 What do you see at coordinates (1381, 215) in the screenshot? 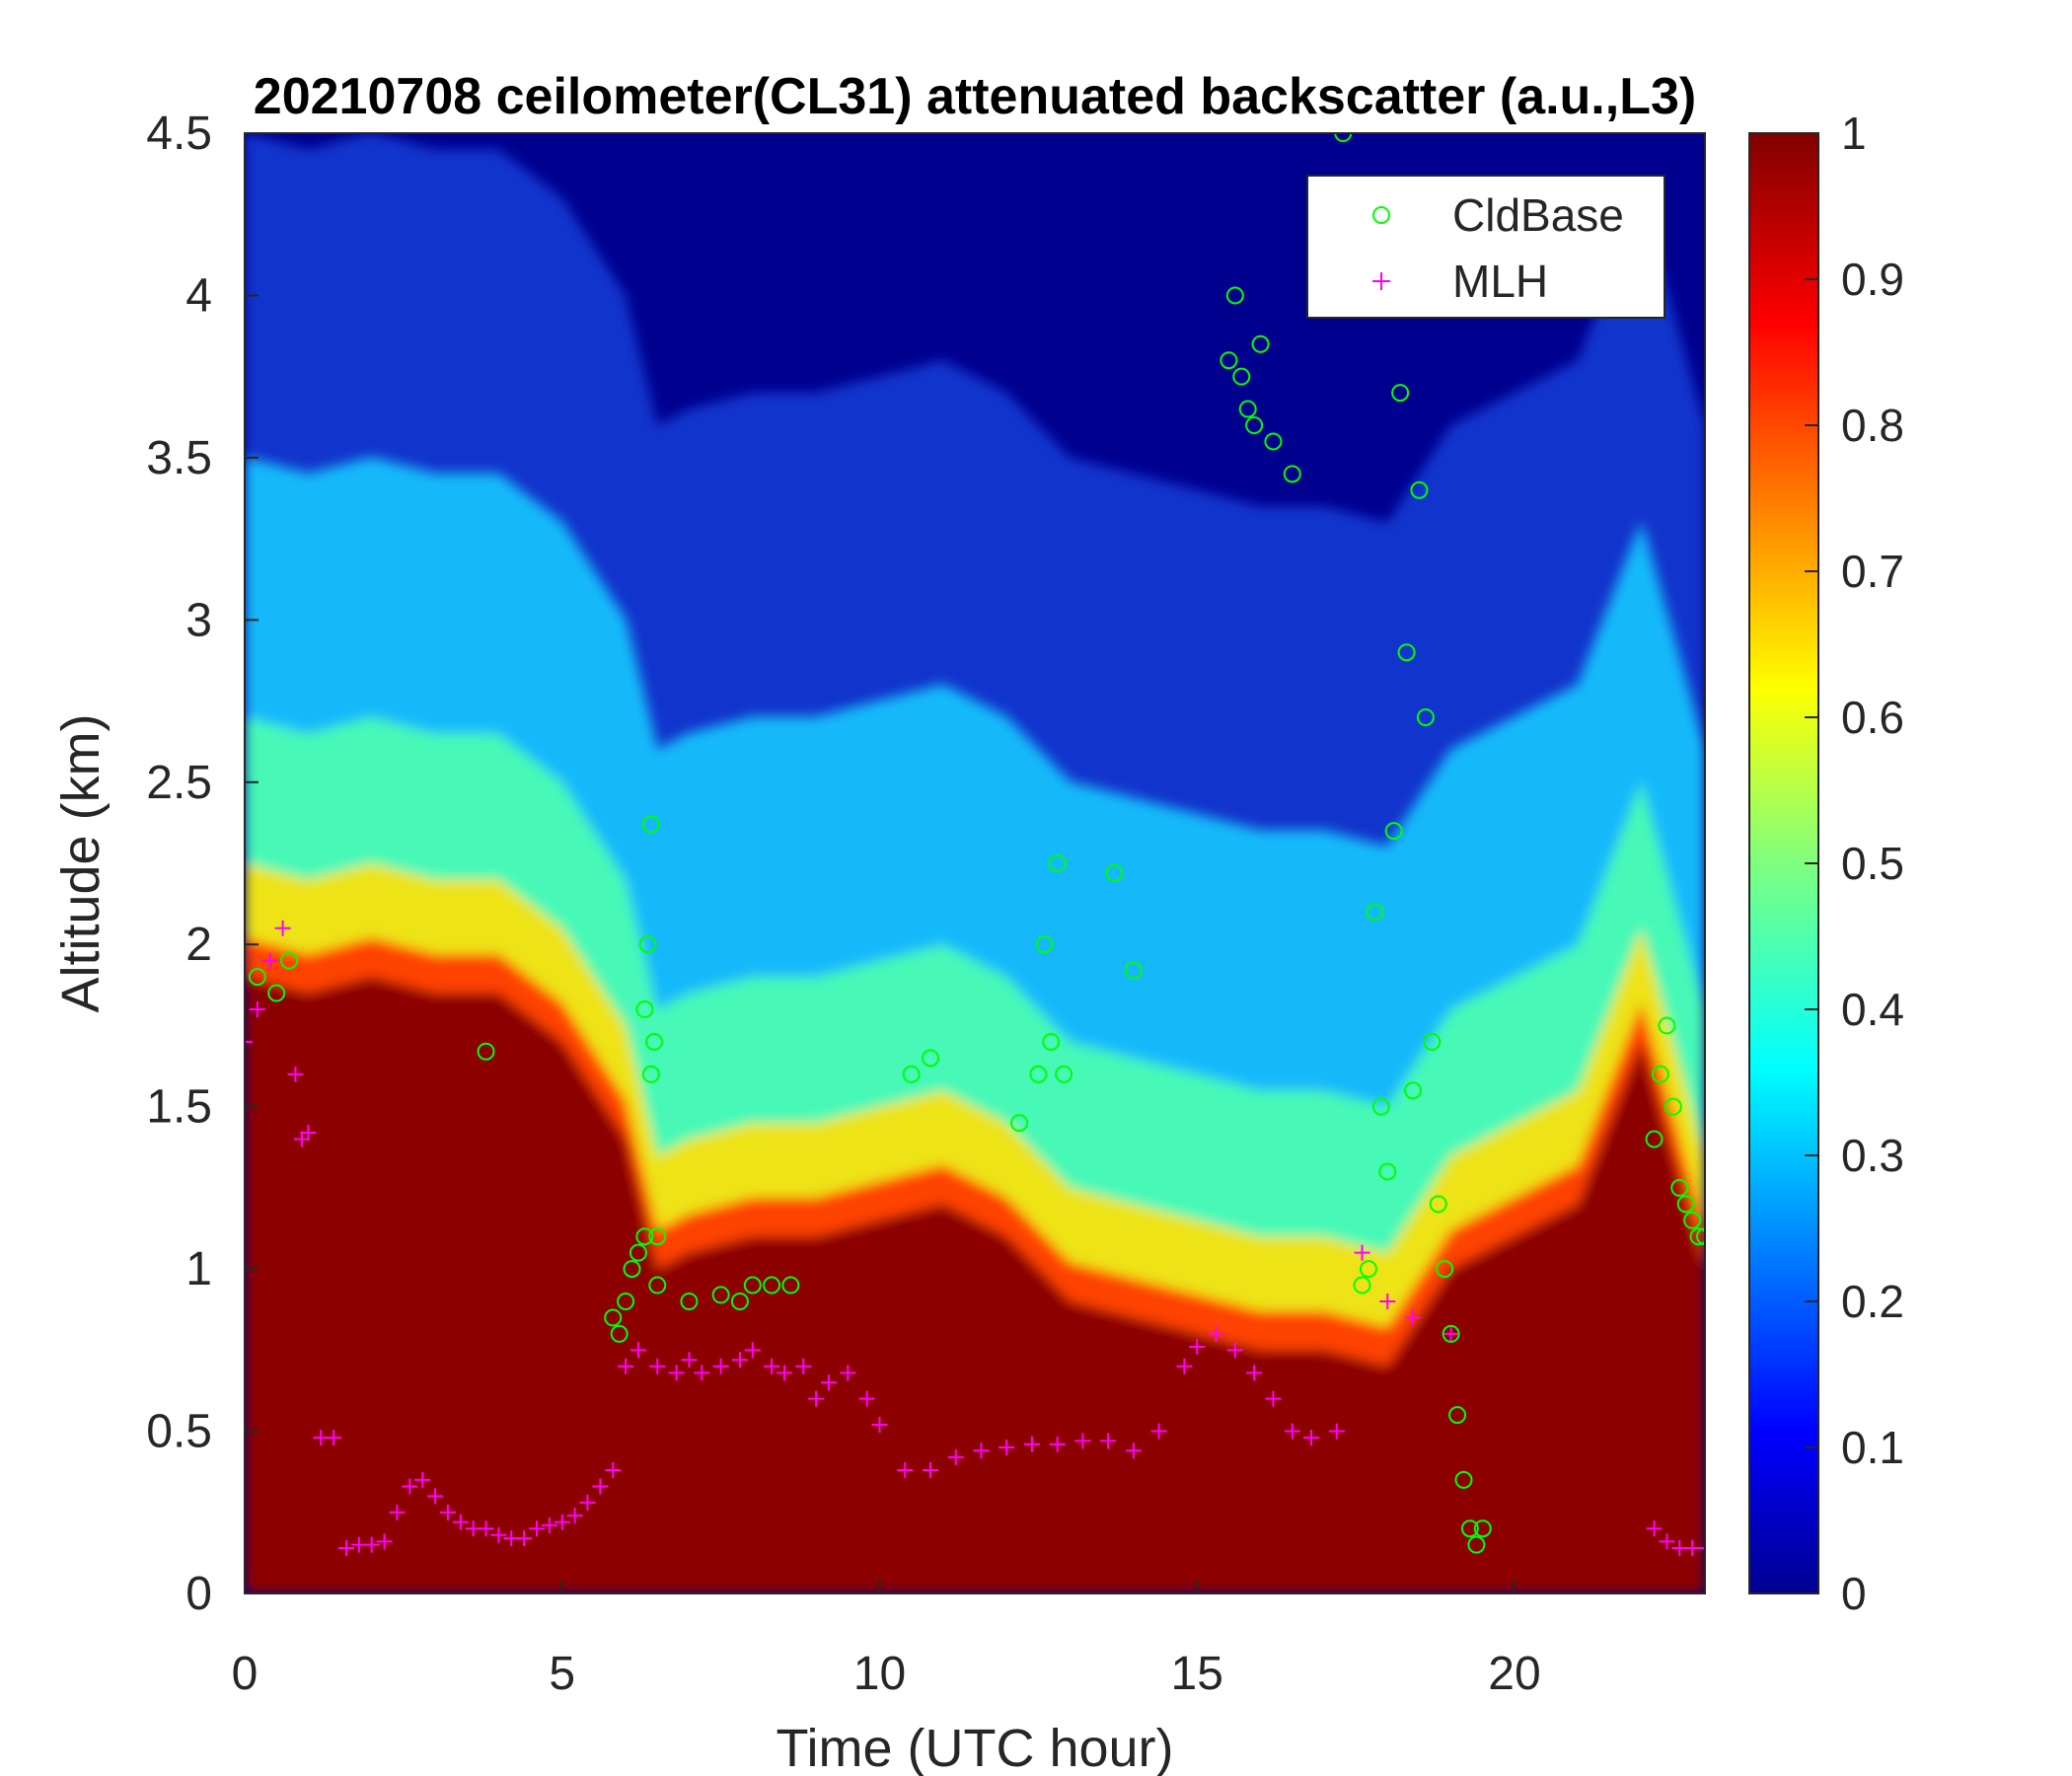
I see `legend-cldbase-marker` at bounding box center [1381, 215].